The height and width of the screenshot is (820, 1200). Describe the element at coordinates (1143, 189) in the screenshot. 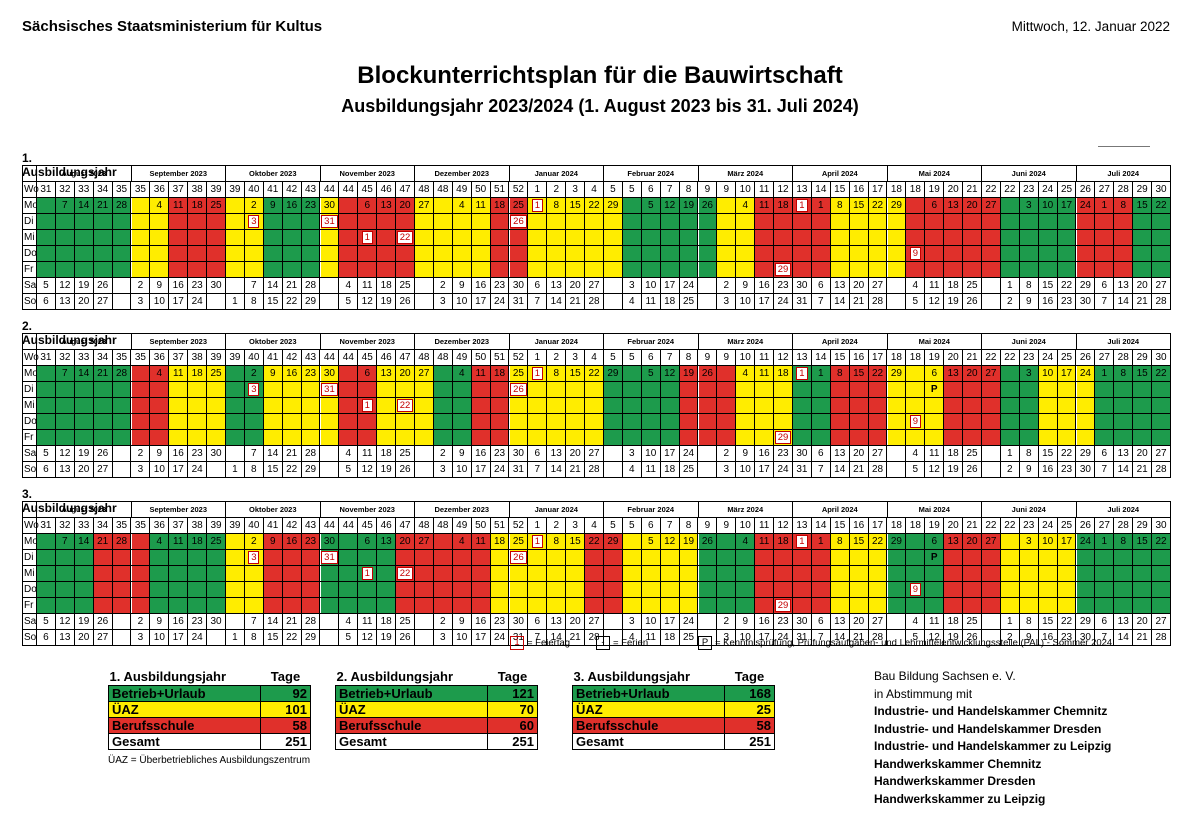

I see `week-number: 29` at that location.